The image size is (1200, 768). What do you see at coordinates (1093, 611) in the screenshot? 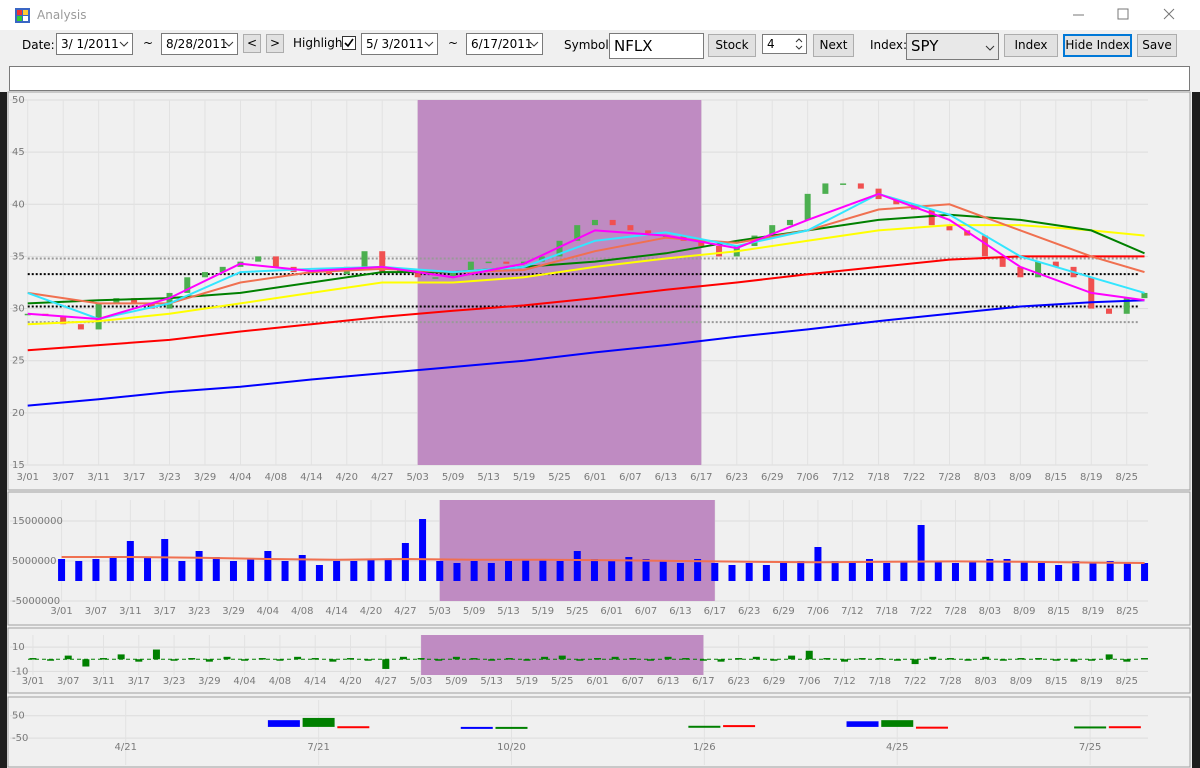
I see `x-tick-label: 8/19` at bounding box center [1093, 611].